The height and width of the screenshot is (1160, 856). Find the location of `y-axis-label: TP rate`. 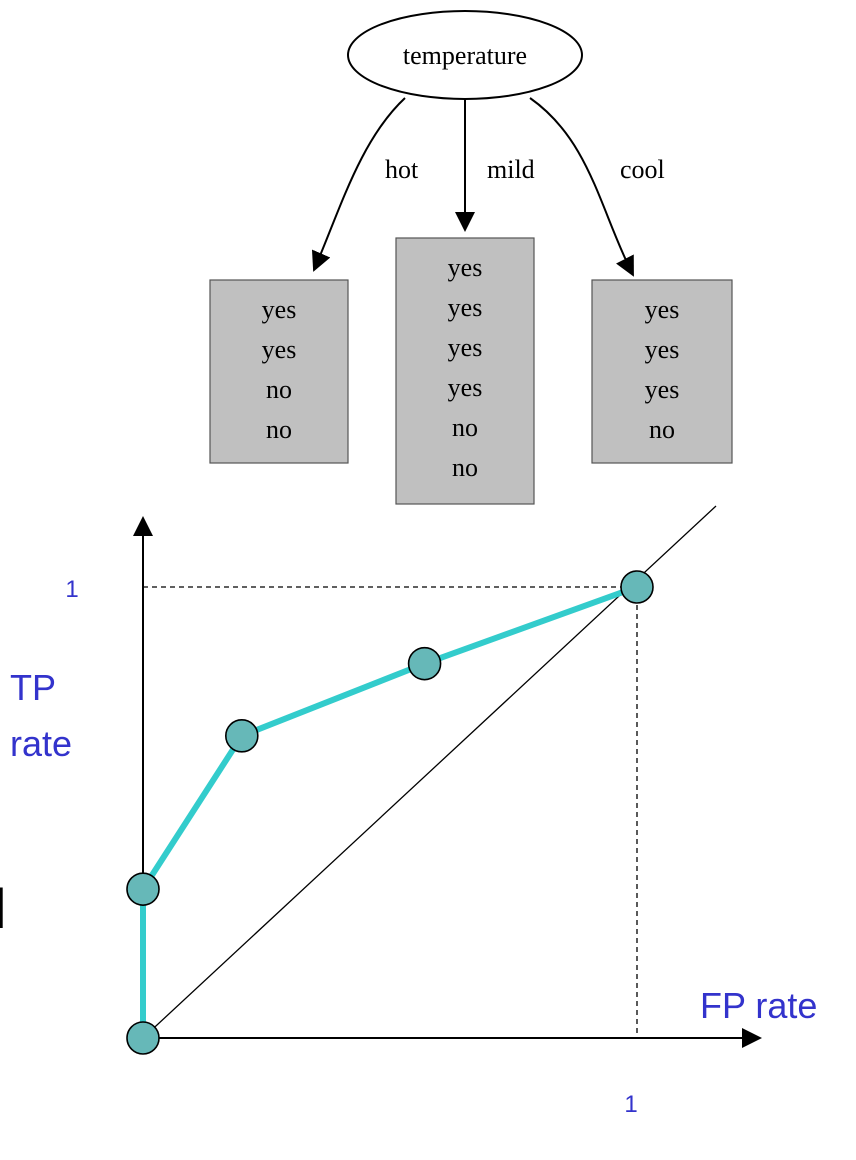

y-axis-label: TP rate is located at coordinates (41, 715).